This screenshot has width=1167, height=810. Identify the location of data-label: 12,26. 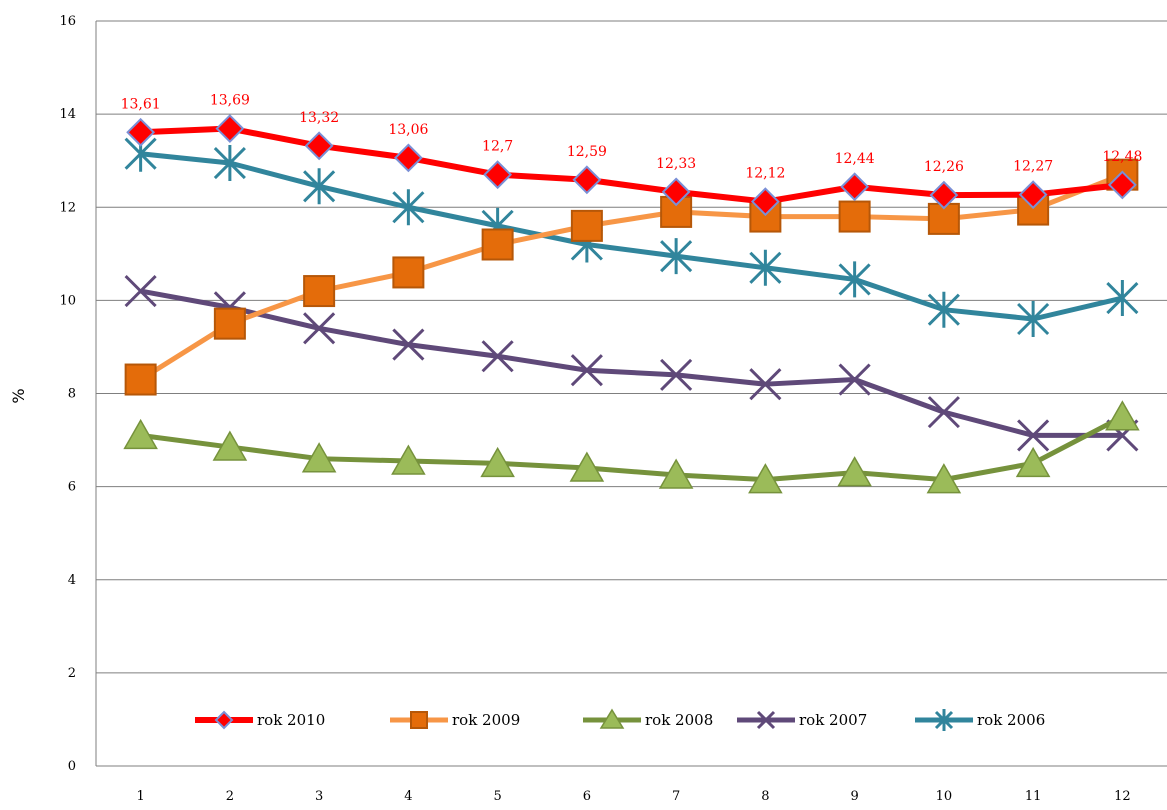
(944, 167).